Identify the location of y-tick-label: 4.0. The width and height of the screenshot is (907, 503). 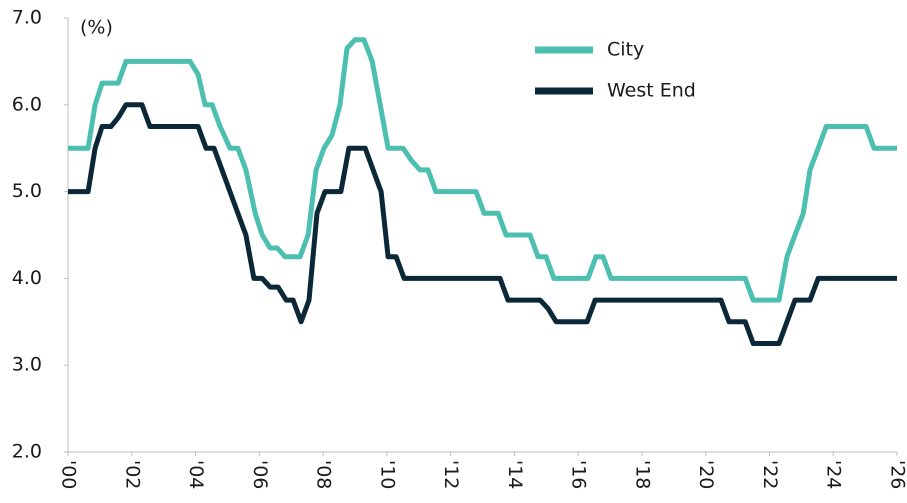
(27, 278).